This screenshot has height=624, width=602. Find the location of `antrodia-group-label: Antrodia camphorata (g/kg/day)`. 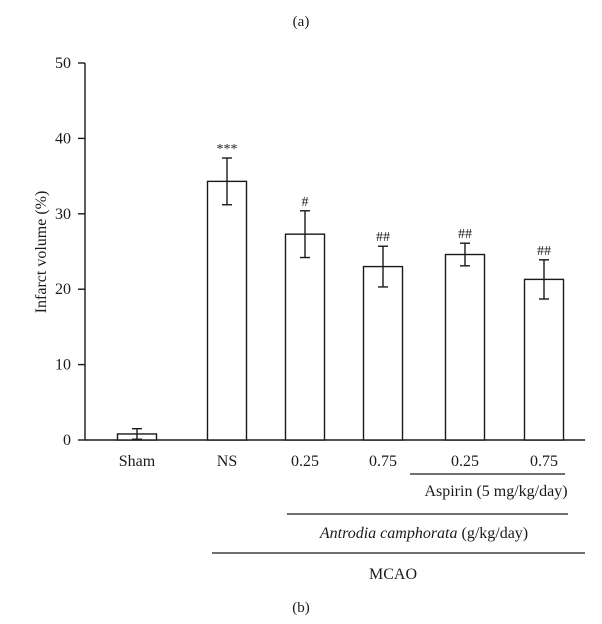

antrodia-group-label: Antrodia camphorata (g/kg/day) is located at coordinates (423, 533).